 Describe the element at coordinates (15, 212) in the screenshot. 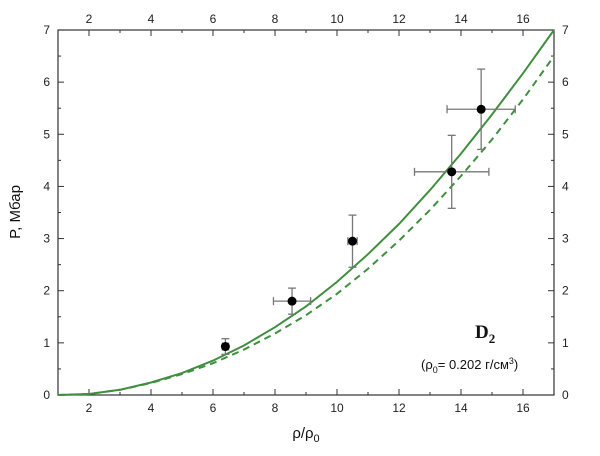

I see `y-axis-label: P, Мбар` at that location.